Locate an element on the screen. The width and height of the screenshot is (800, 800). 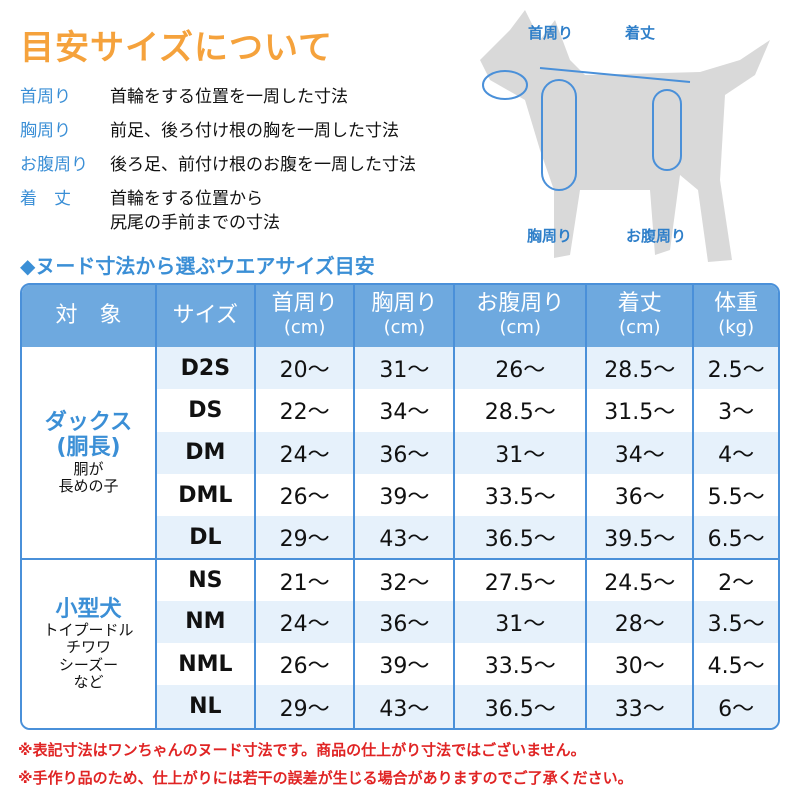
belly-line is located at coordinates (667, 130).